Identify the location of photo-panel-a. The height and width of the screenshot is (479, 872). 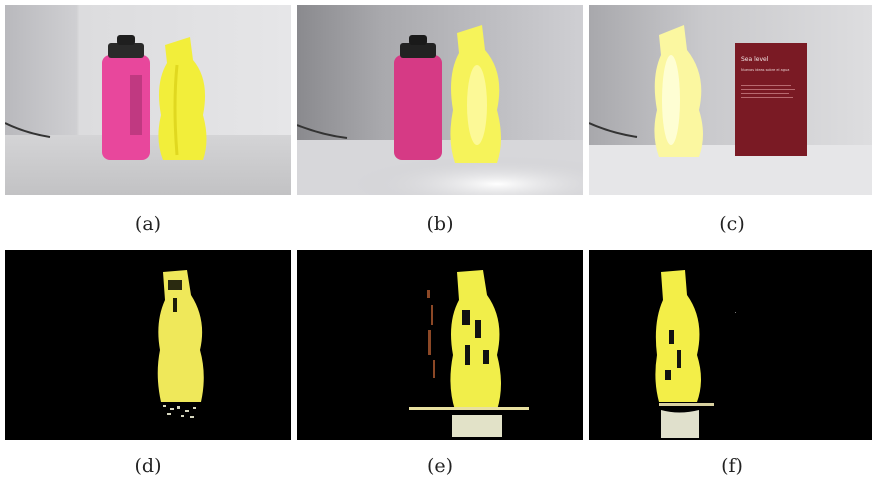
(148, 100).